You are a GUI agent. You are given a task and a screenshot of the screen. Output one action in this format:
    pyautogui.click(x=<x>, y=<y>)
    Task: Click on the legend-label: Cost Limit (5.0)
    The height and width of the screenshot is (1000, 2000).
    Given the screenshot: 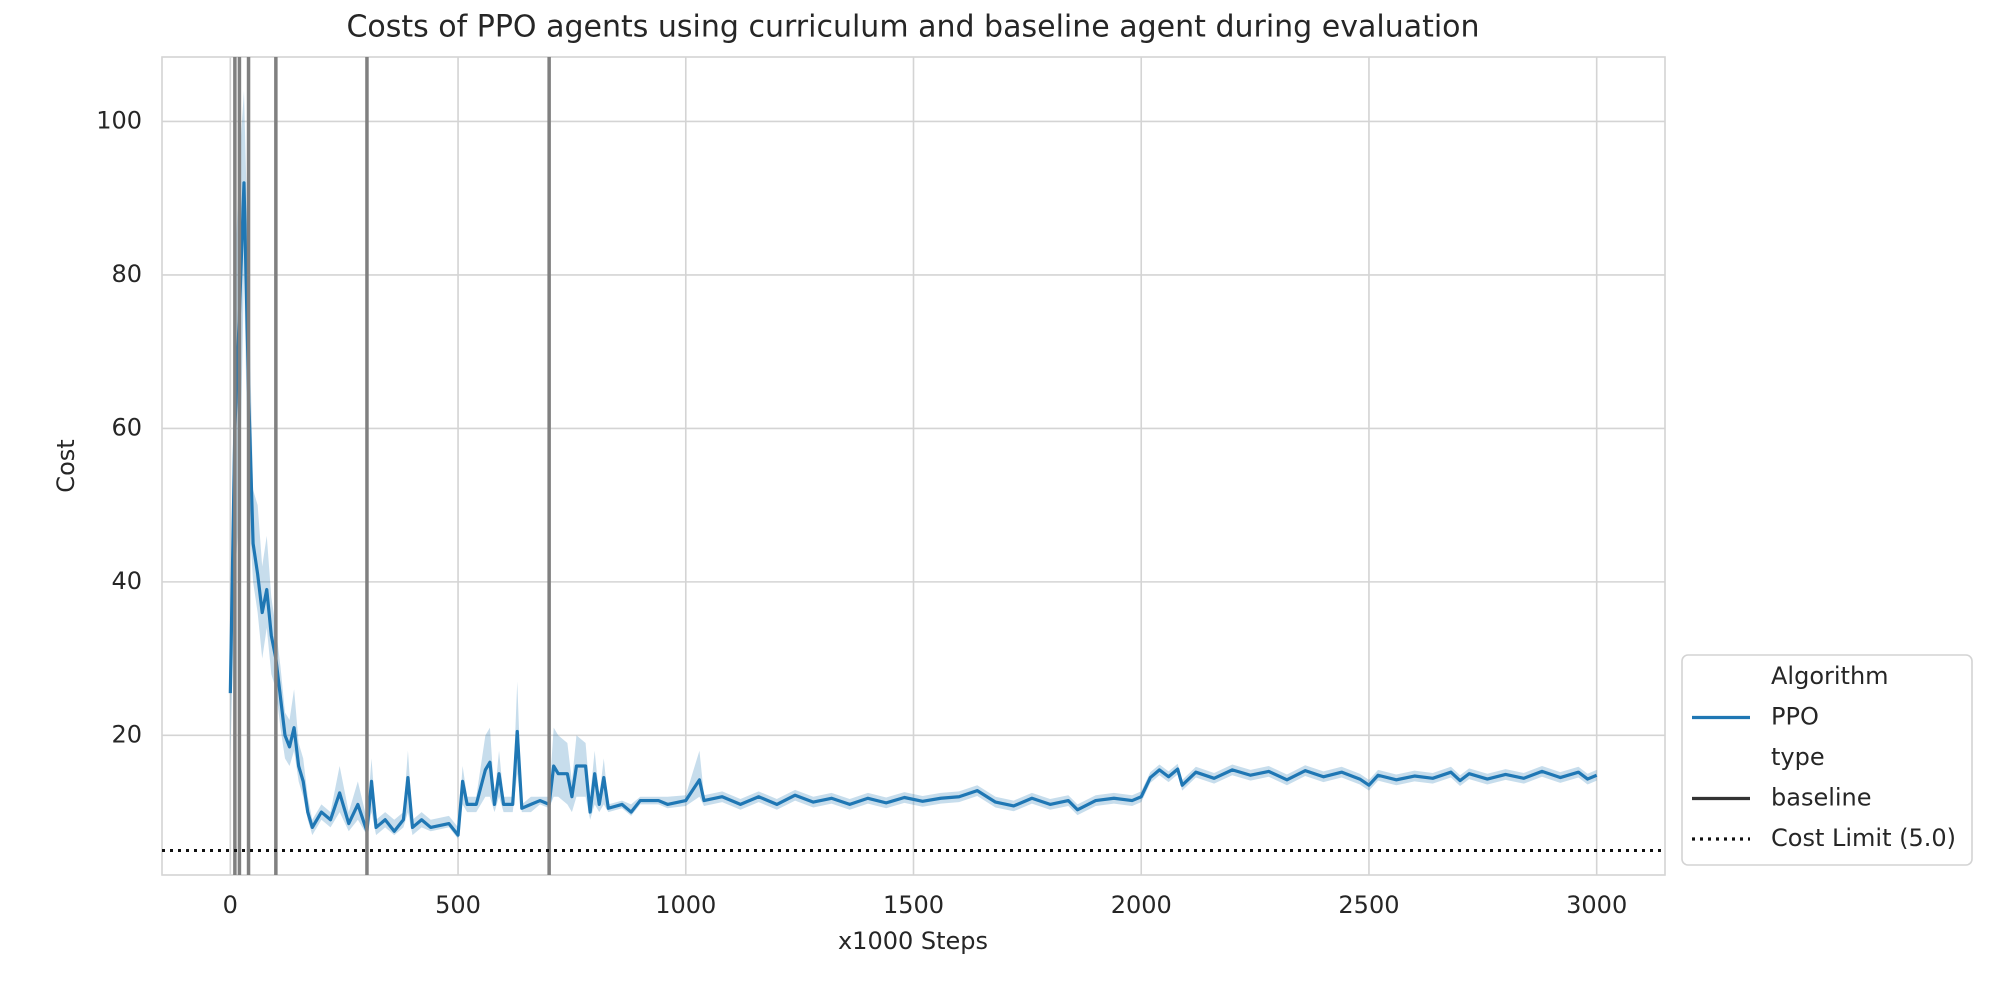 What is the action you would take?
    pyautogui.click(x=1863, y=838)
    